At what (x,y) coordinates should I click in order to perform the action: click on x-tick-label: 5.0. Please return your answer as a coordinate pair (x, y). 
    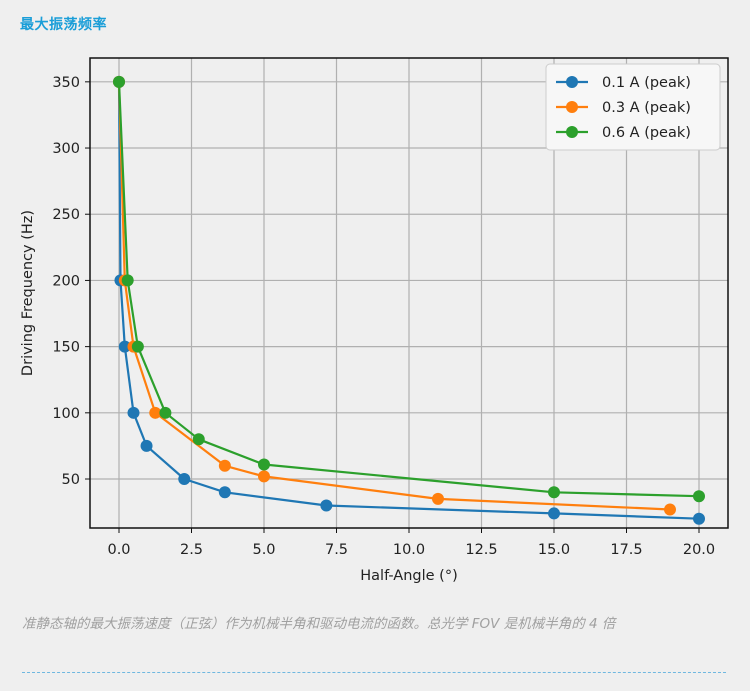
    Looking at the image, I should click on (263, 550).